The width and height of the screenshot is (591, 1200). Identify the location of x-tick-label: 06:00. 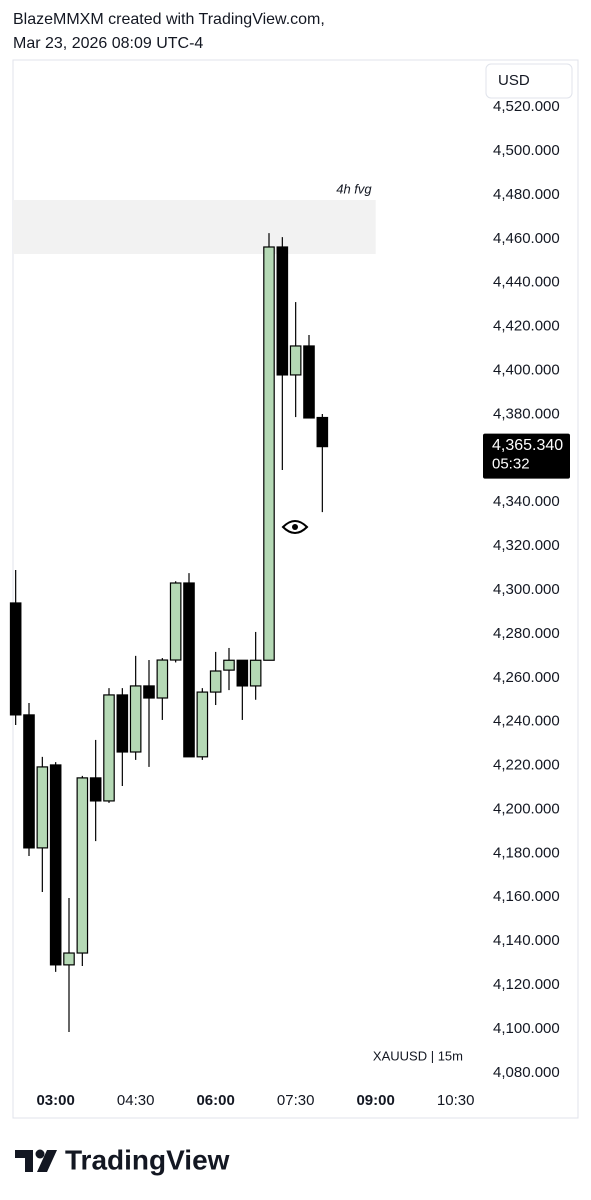
(215, 1100).